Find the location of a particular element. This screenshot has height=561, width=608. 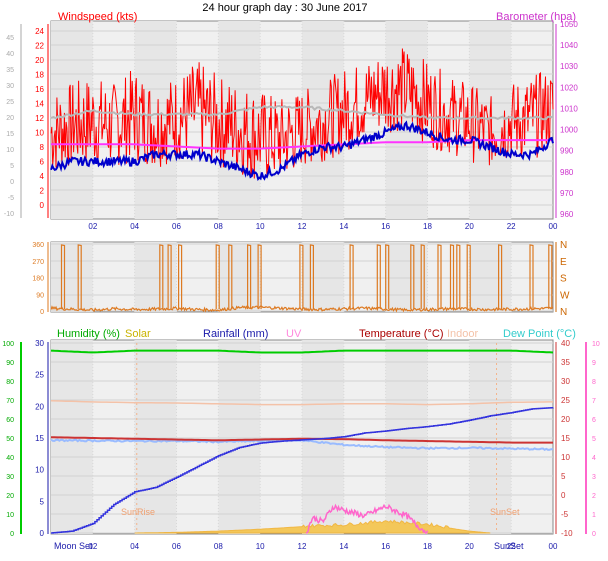

direction-tick: 360 is located at coordinates (38, 245).